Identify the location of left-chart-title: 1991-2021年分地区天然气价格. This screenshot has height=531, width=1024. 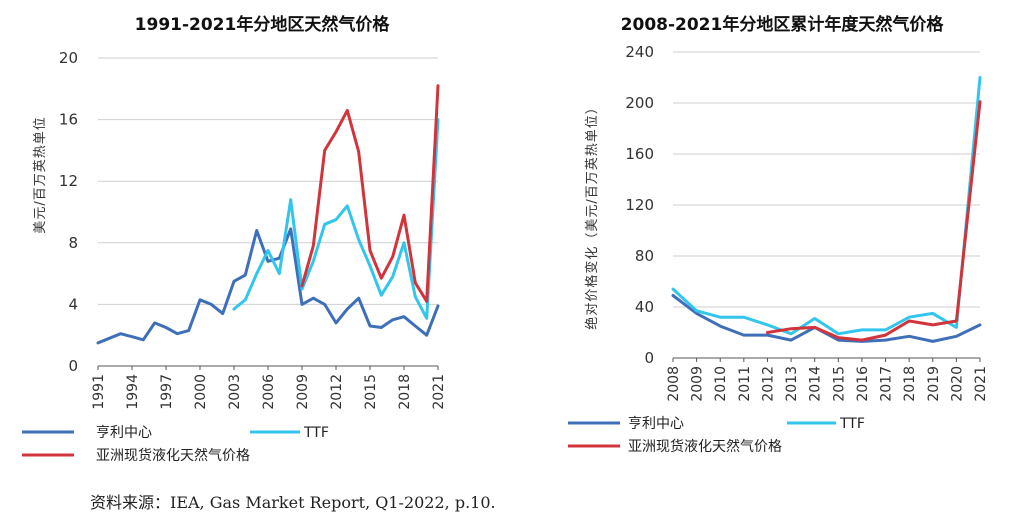
(263, 24).